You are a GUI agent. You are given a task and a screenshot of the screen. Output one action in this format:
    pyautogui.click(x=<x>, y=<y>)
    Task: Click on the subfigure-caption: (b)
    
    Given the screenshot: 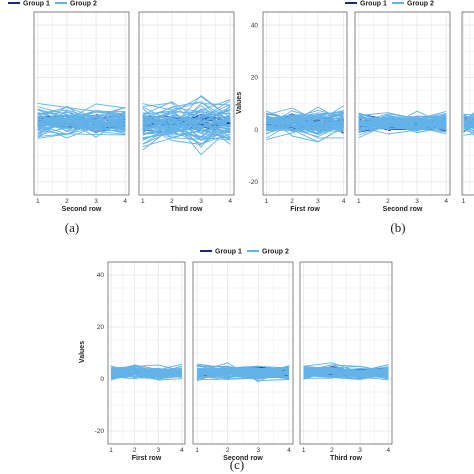 What is the action you would take?
    pyautogui.click(x=397, y=227)
    